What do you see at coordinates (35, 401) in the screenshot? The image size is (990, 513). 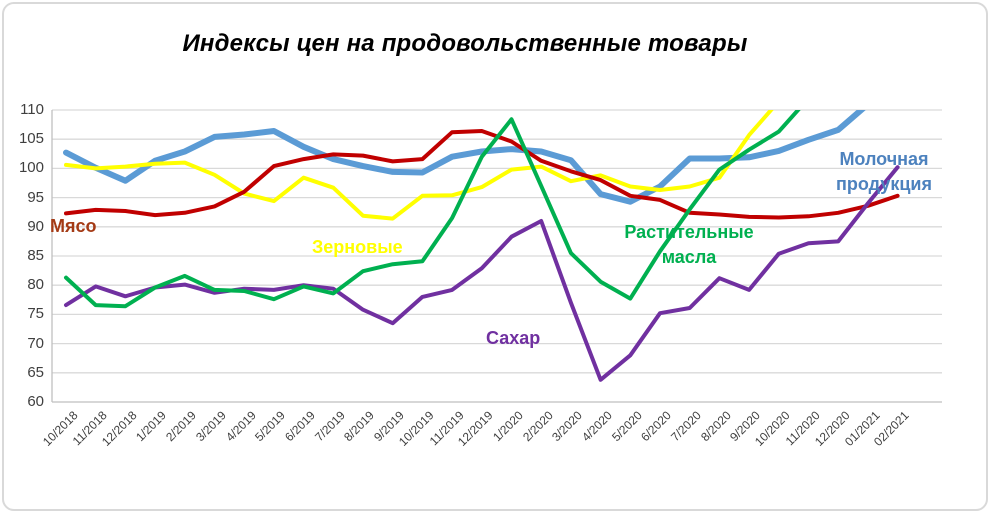 I see `y-axis-label: 60` at bounding box center [35, 401].